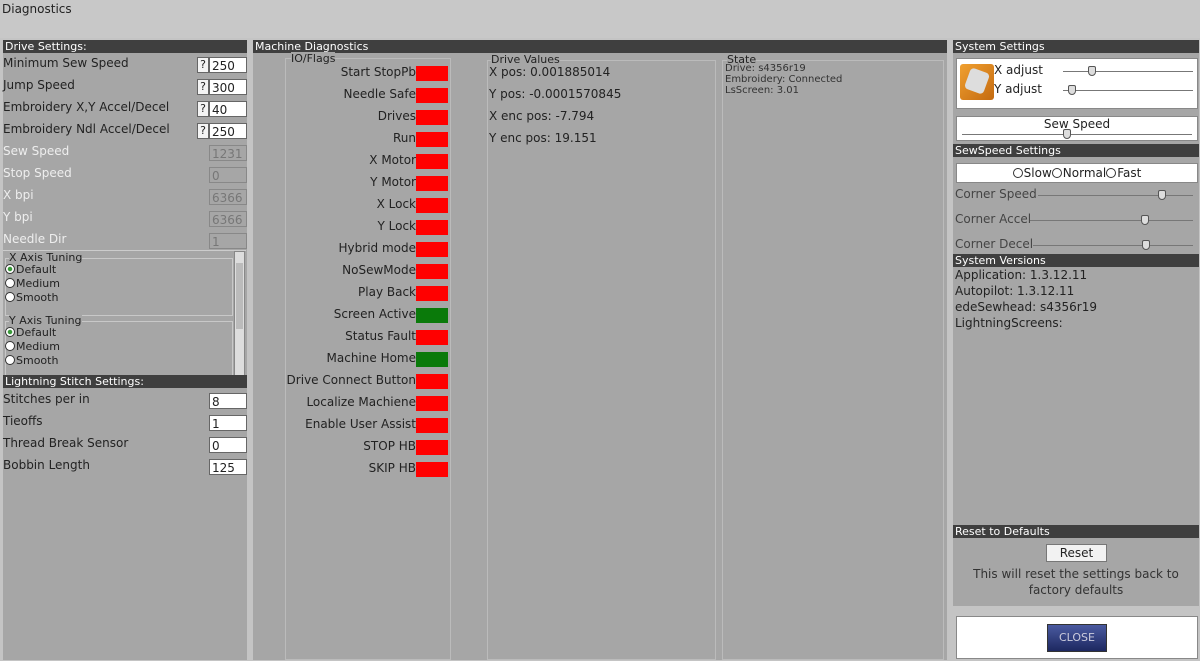 The height and width of the screenshot is (661, 1200). Describe the element at coordinates (36, 151) in the screenshot. I see `field-label: Sew Speed` at that location.